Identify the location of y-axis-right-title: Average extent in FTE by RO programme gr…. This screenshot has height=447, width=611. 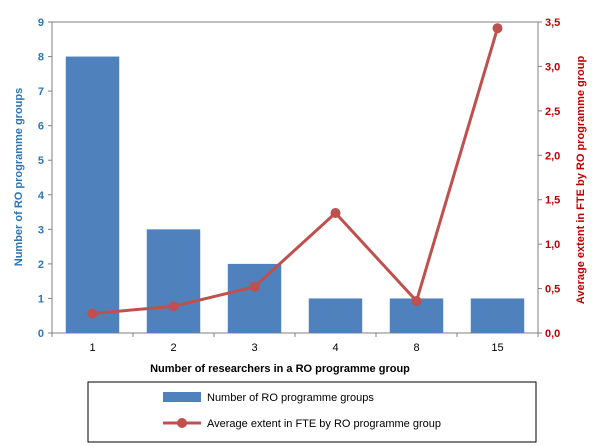
(581, 180).